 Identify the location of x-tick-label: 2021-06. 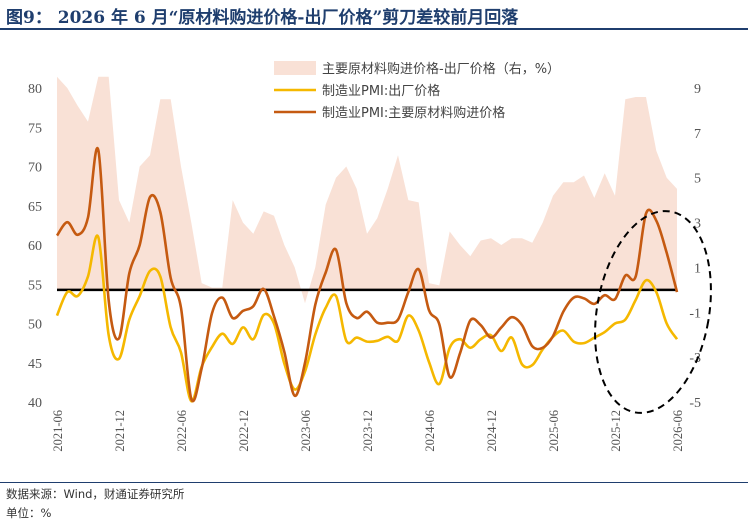
(58, 431).